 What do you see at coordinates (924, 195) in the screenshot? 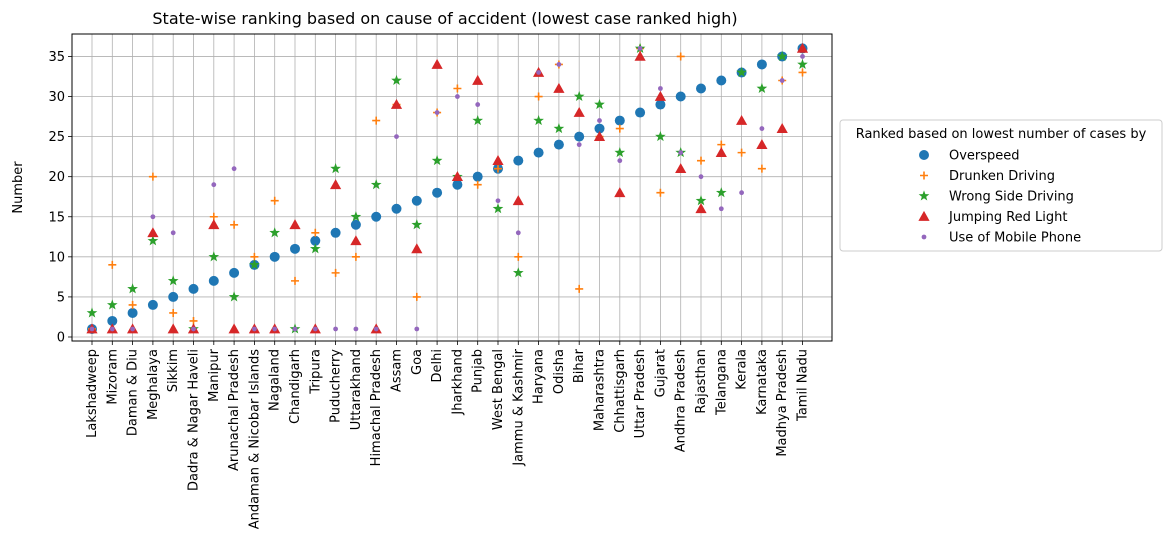
I see `legend-marker-wrong-side-driving` at bounding box center [924, 195].